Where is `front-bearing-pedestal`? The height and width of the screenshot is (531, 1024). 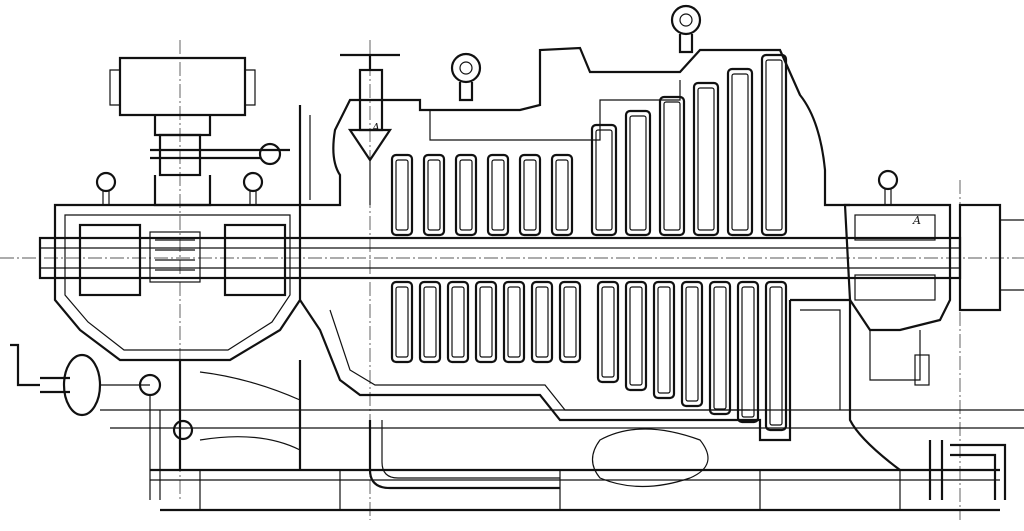
front-bearing-pedestal is located at coordinates (177, 336).